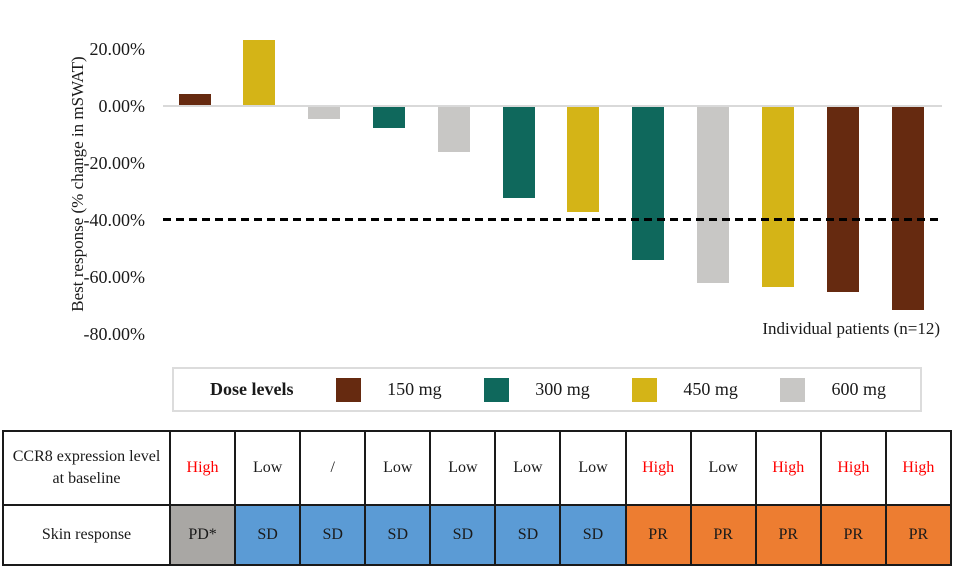 This screenshot has width=960, height=571. Describe the element at coordinates (122, 105) in the screenshot. I see `y-tick-label: 0.00%` at that location.